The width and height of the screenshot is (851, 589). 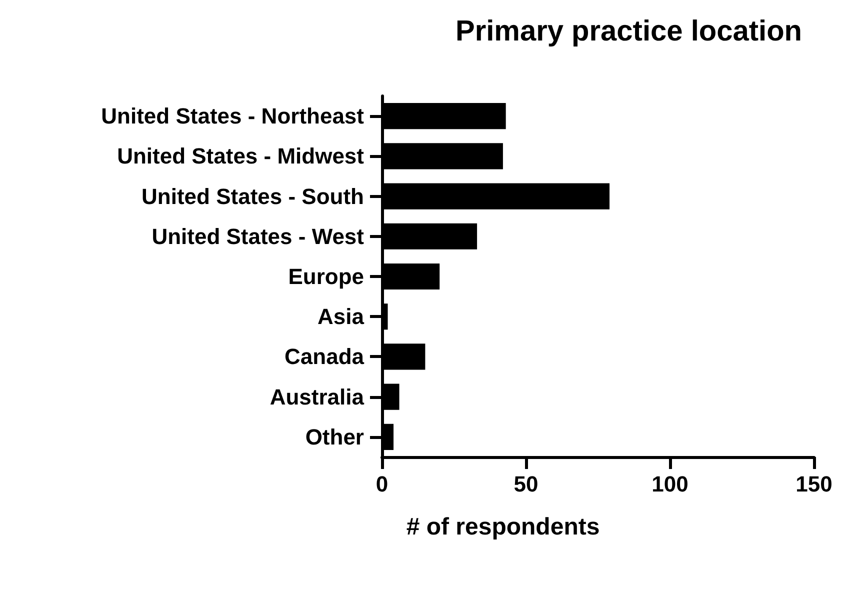 I want to click on y-tick-label: Europe, so click(x=326, y=276).